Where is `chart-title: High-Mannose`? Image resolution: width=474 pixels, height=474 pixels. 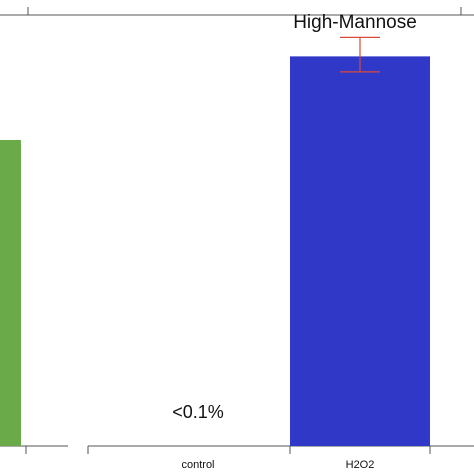 chart-title: High-Mannose is located at coordinates (355, 22).